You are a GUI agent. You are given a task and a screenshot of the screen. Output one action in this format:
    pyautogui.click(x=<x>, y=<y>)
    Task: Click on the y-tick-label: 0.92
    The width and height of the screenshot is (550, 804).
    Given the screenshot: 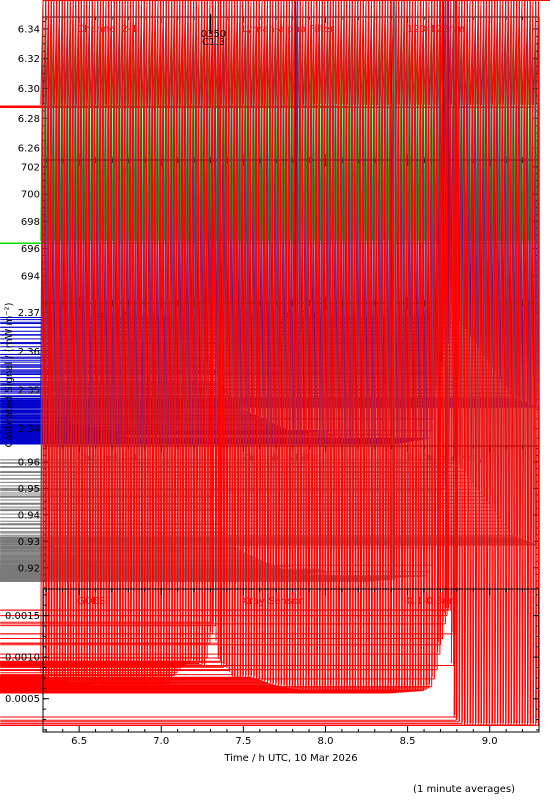 What is the action you would take?
    pyautogui.click(x=29, y=568)
    